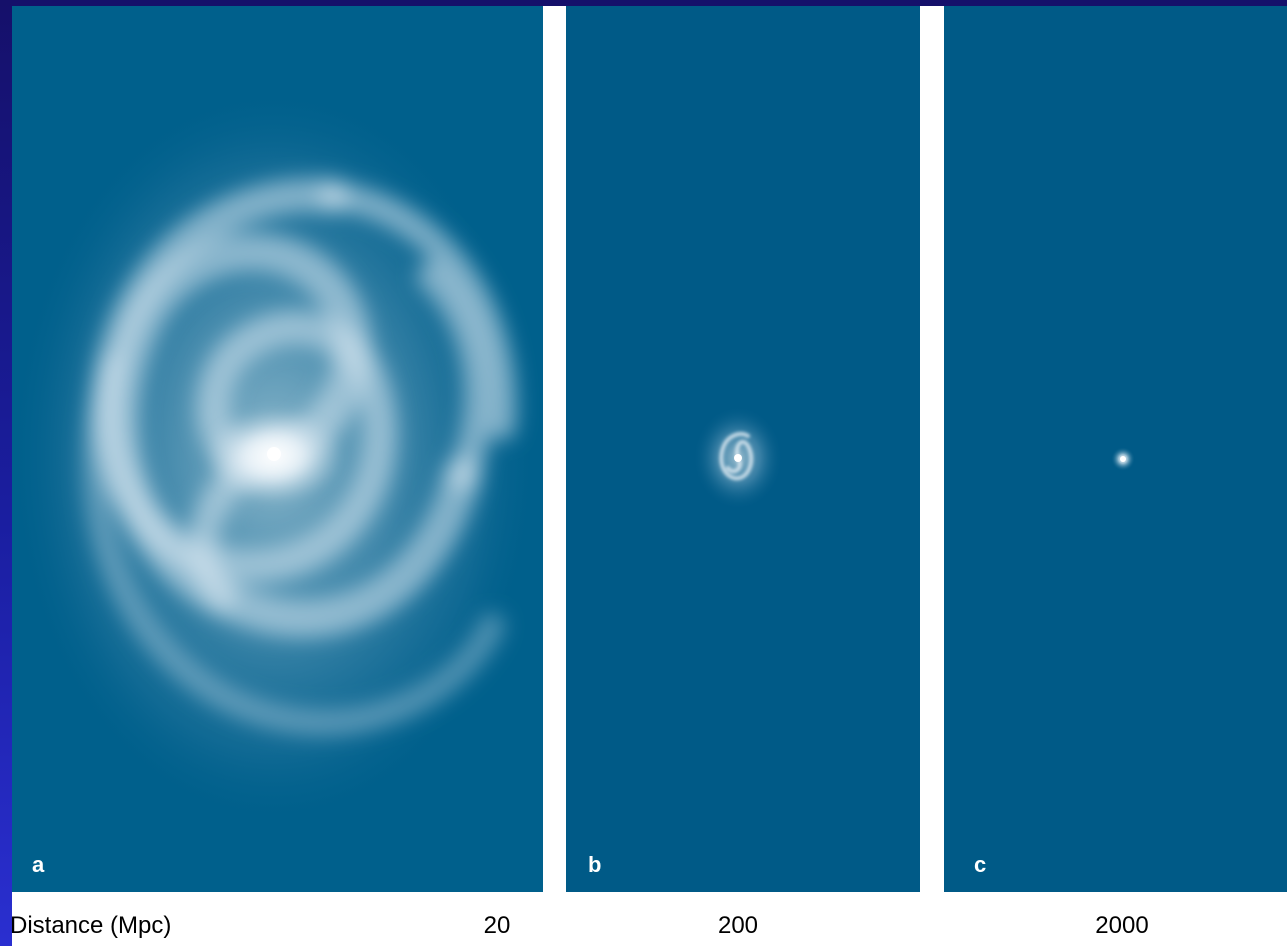 This screenshot has width=1287, height=946. Describe the element at coordinates (497, 925) in the screenshot. I see `distance-value-a: 20` at that location.